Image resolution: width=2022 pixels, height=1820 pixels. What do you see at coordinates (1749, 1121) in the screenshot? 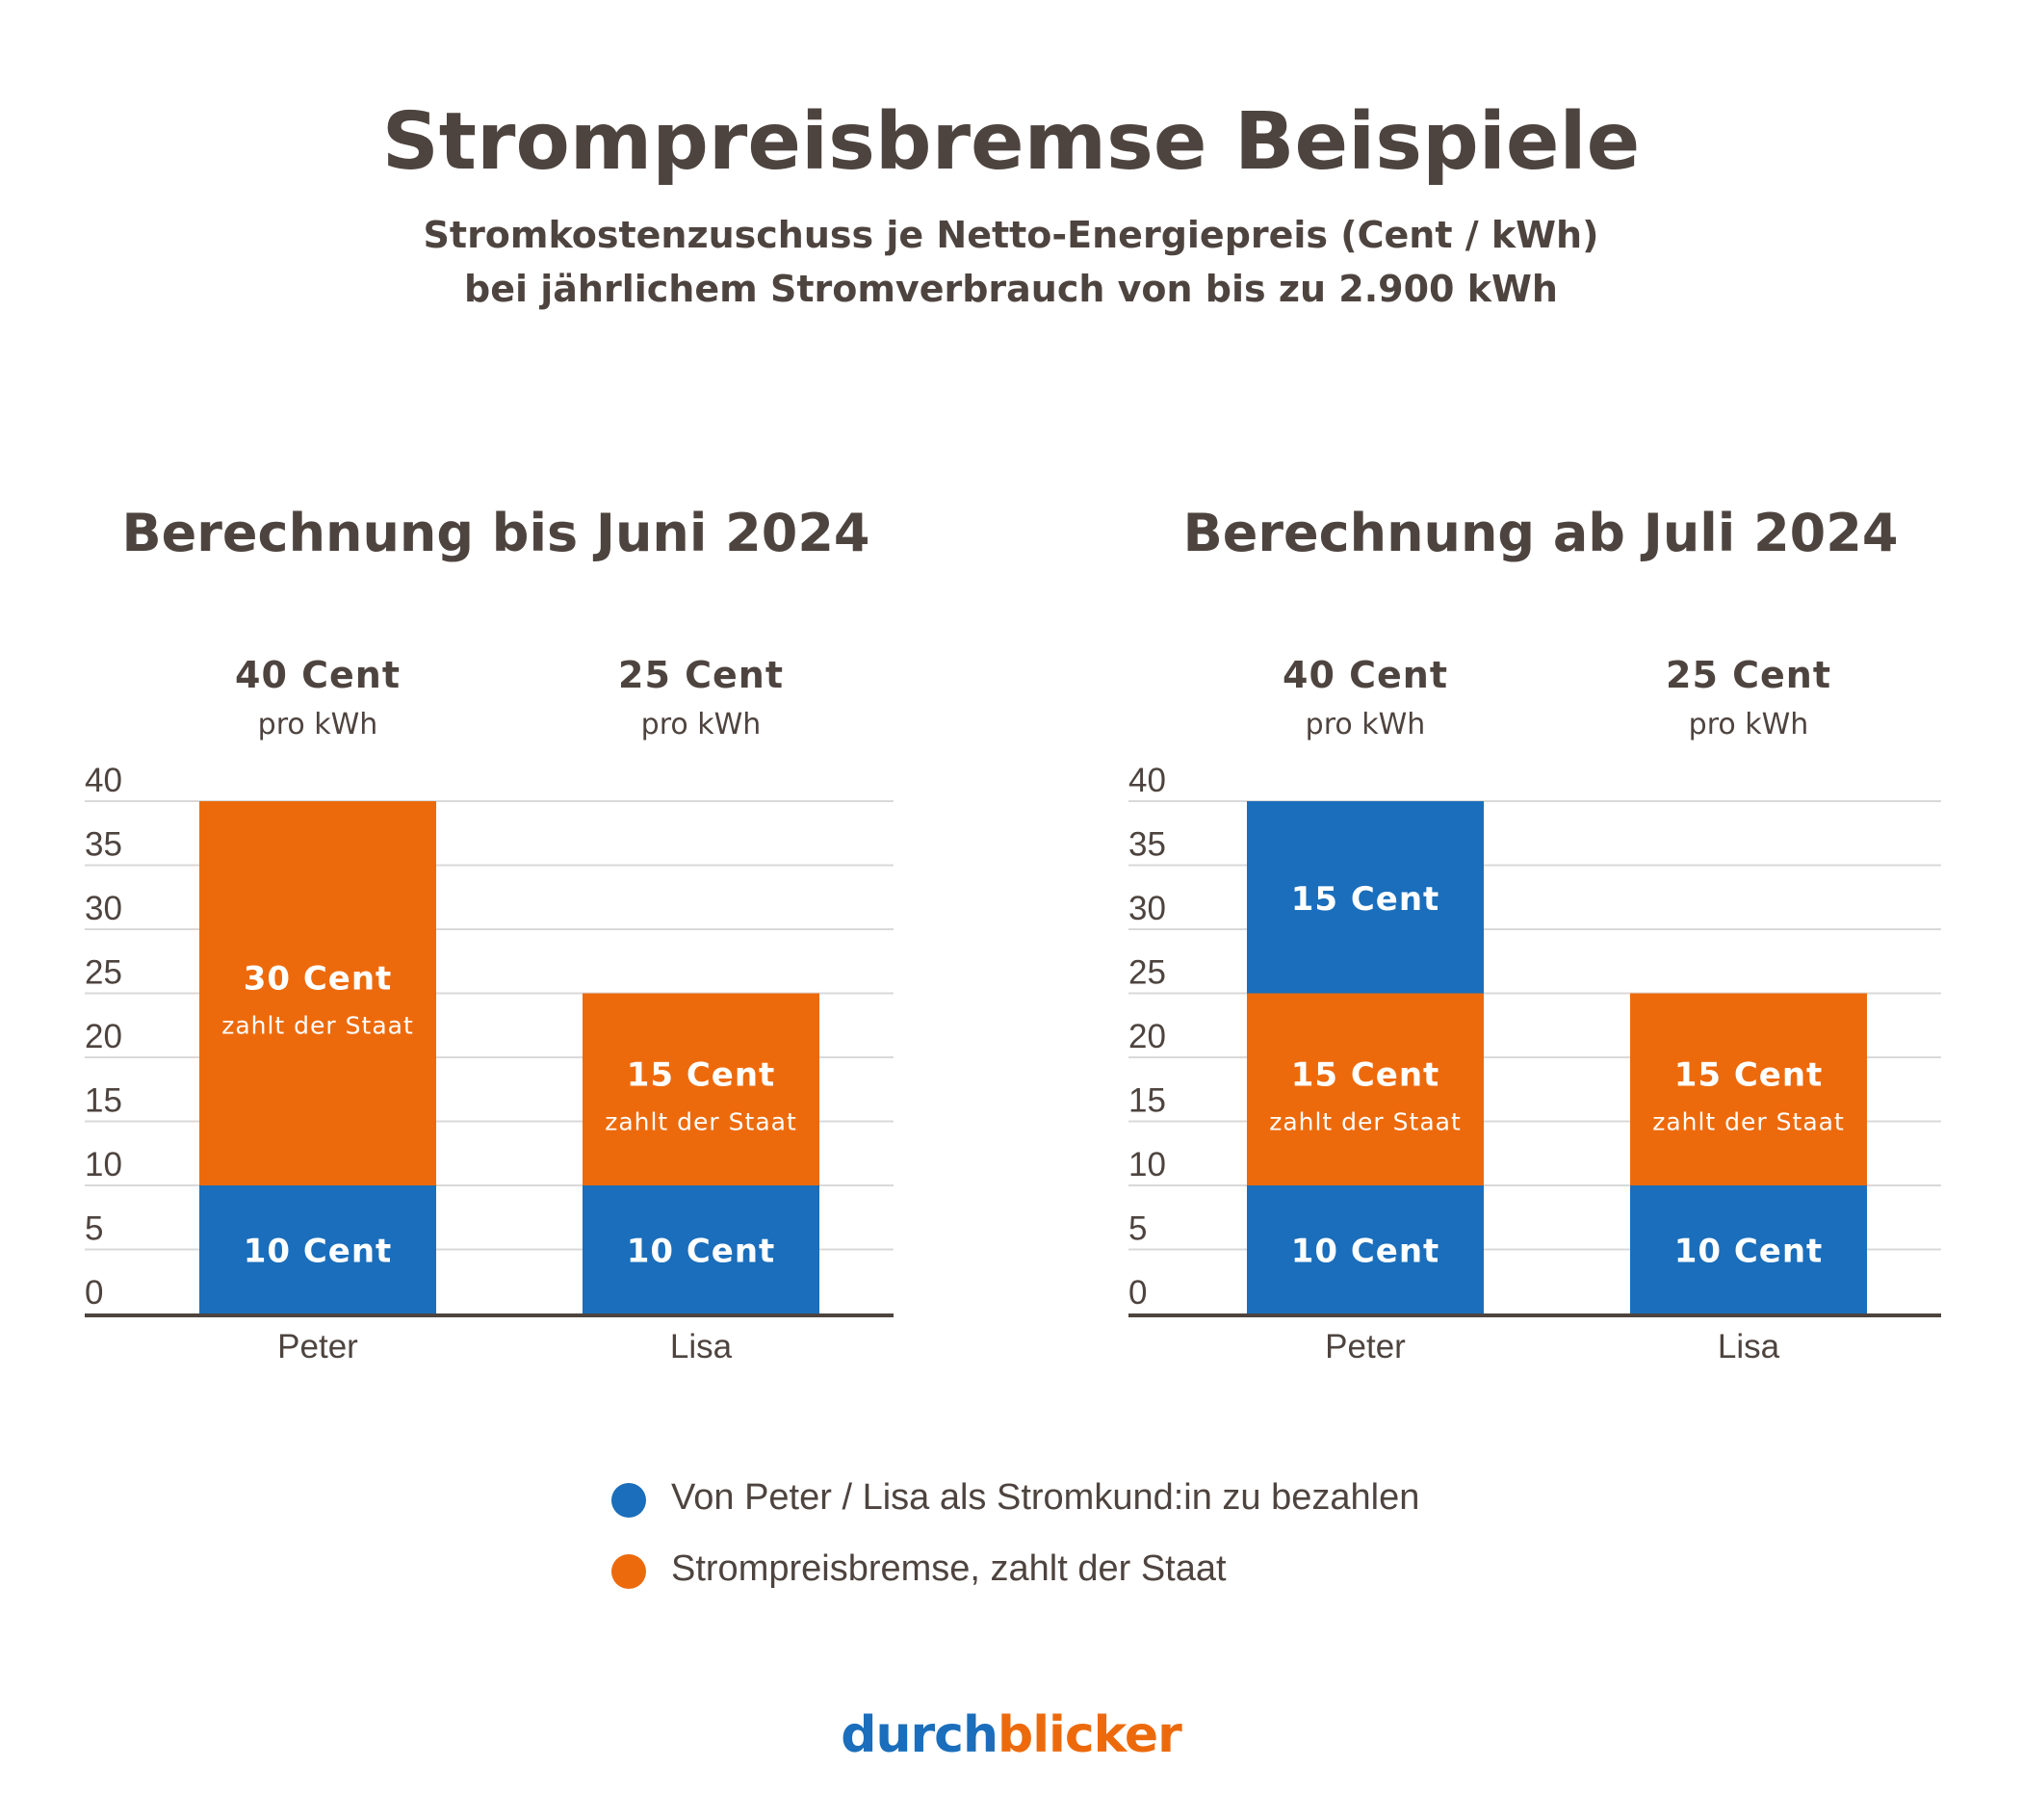
I see `data-sublabel-1-1-1: zahlt der Staat` at bounding box center [1749, 1121].